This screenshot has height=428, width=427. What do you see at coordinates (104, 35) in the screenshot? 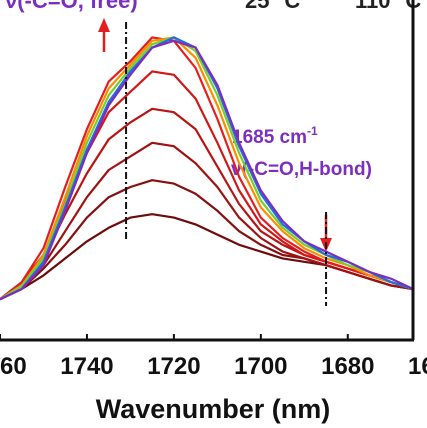
I see `arrow-up` at bounding box center [104, 35].